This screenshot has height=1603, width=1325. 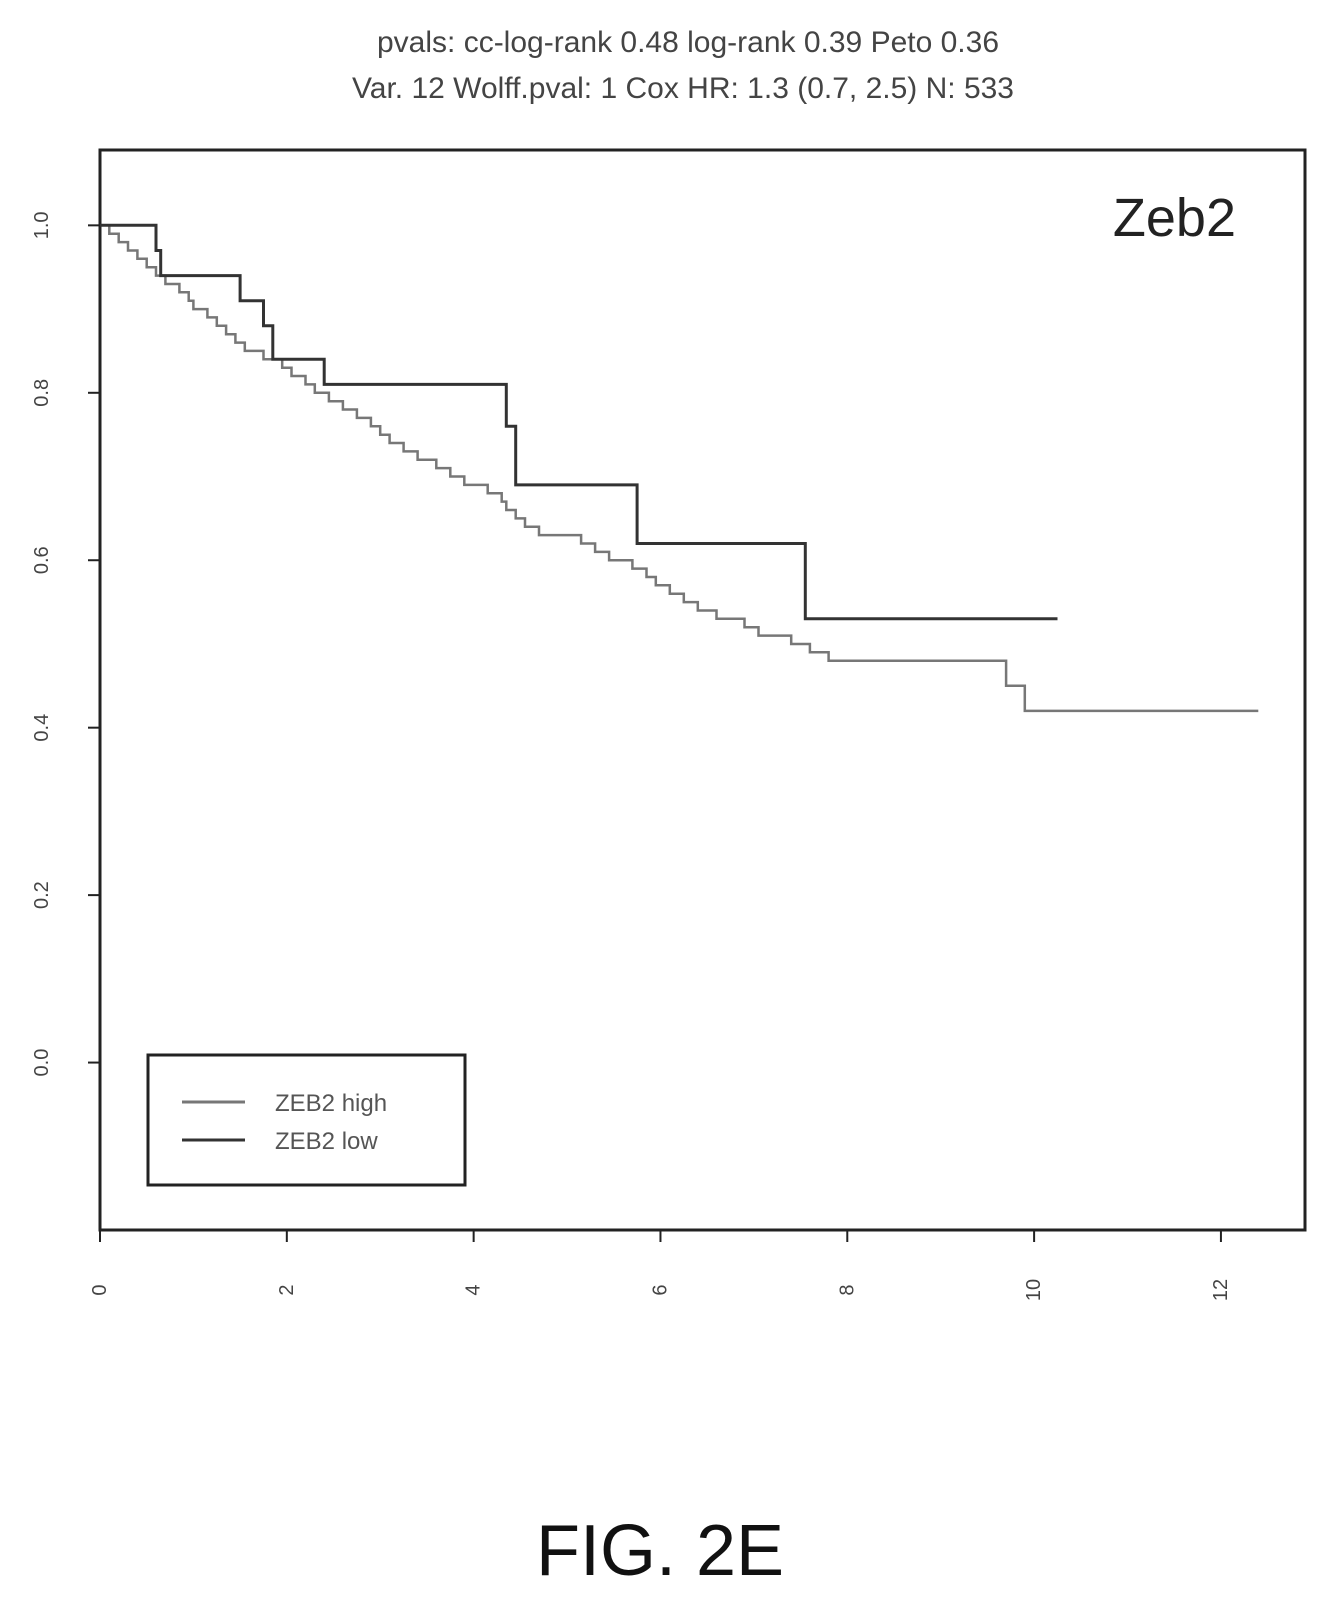 What do you see at coordinates (66, 644) in the screenshot?
I see `y-axis: 0.0 0.2 0.4 0.6 0.8 1.0` at bounding box center [66, 644].